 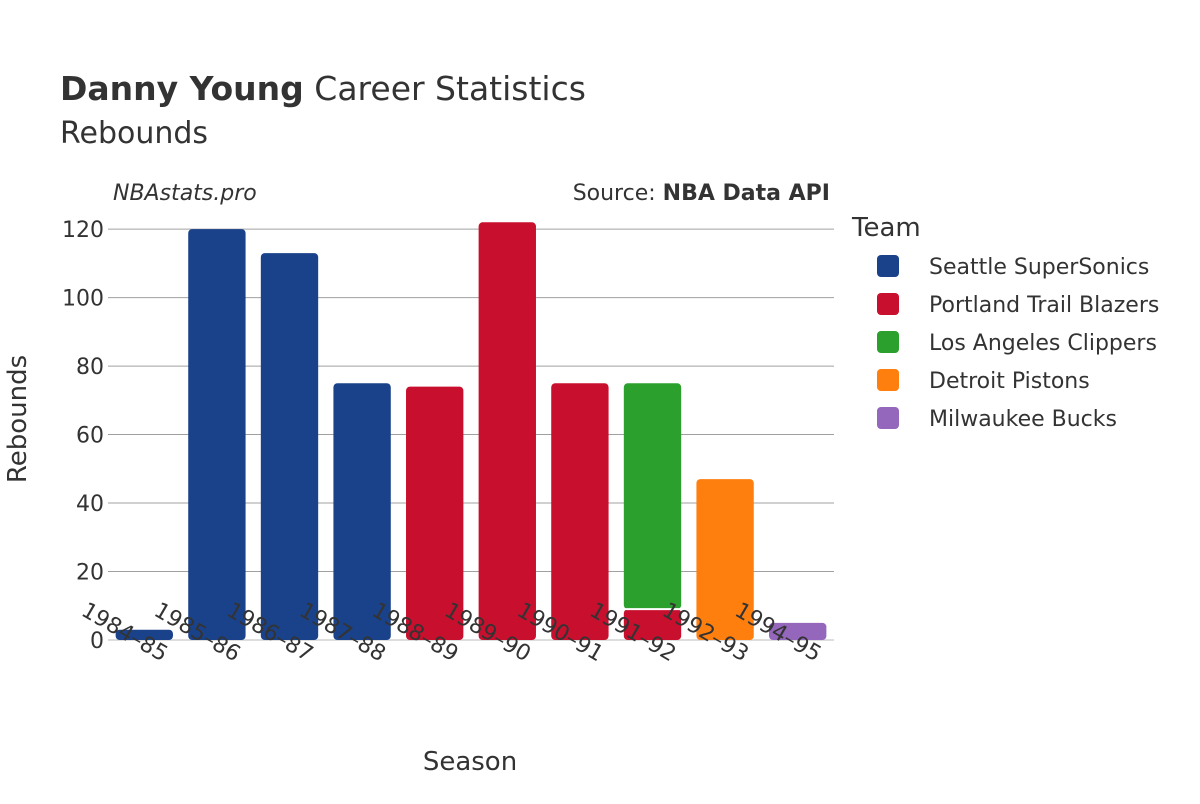 I want to click on y-tick-label: 120, so click(x=83, y=230).